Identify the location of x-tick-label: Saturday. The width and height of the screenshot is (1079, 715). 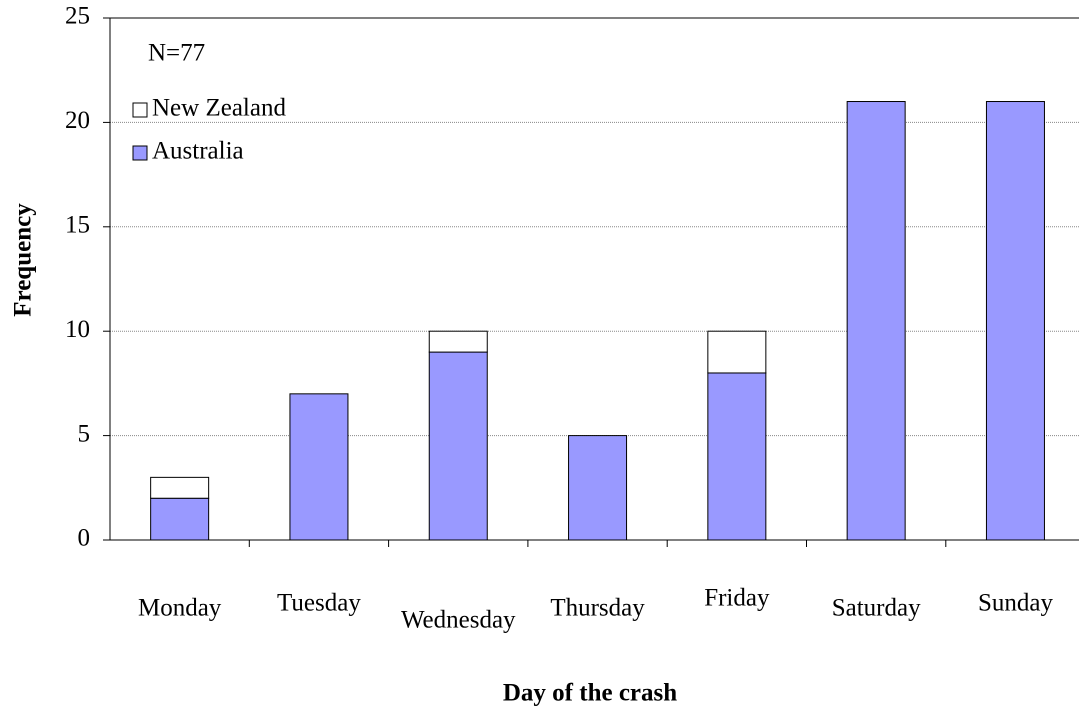
(876, 608).